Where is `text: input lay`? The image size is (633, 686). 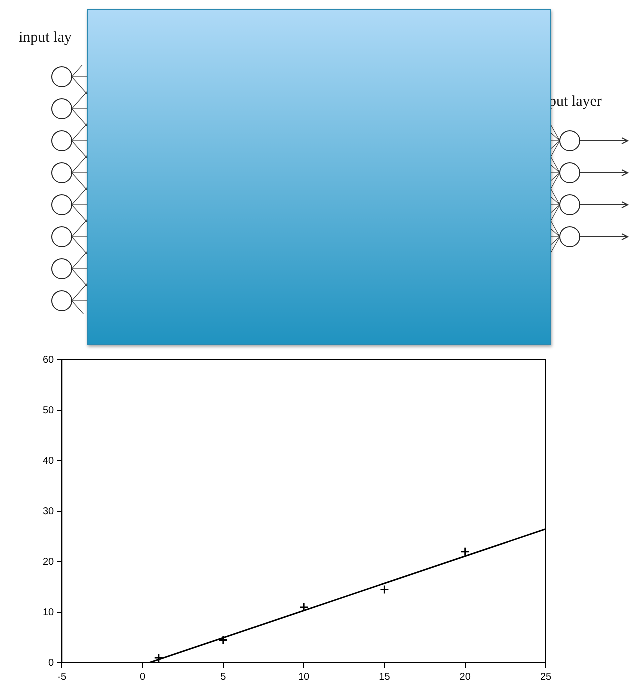
text: input lay is located at coordinates (45, 38).